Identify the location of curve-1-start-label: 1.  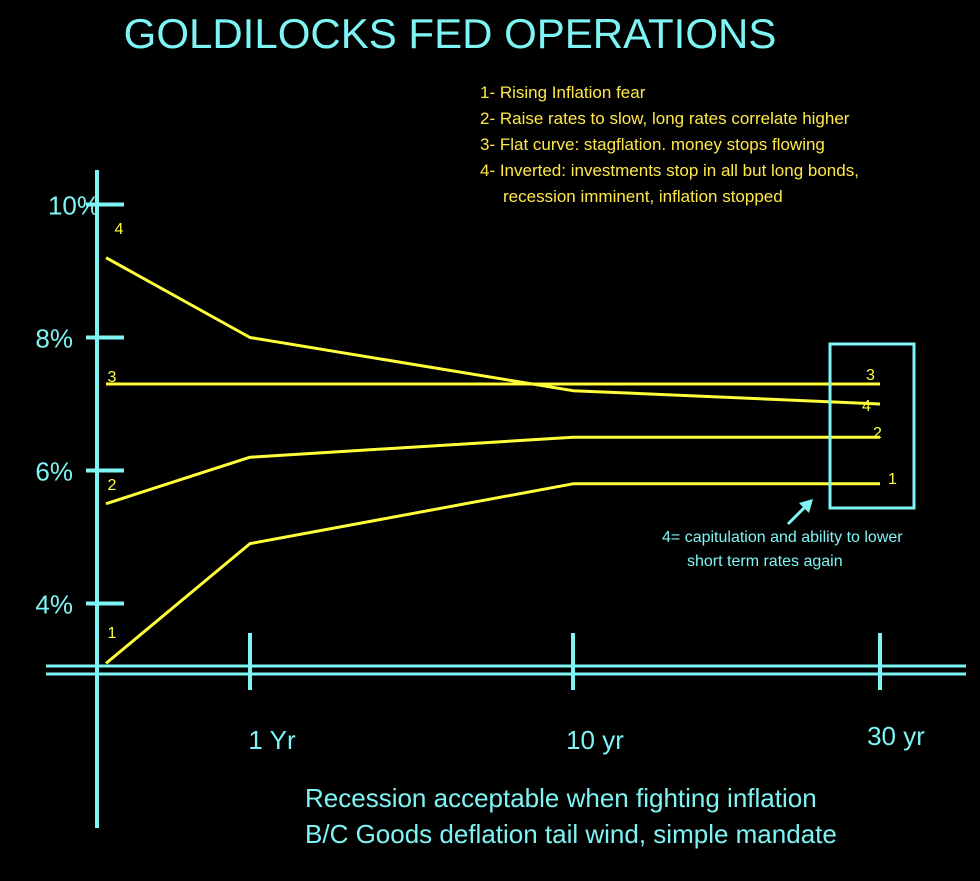
(112, 633).